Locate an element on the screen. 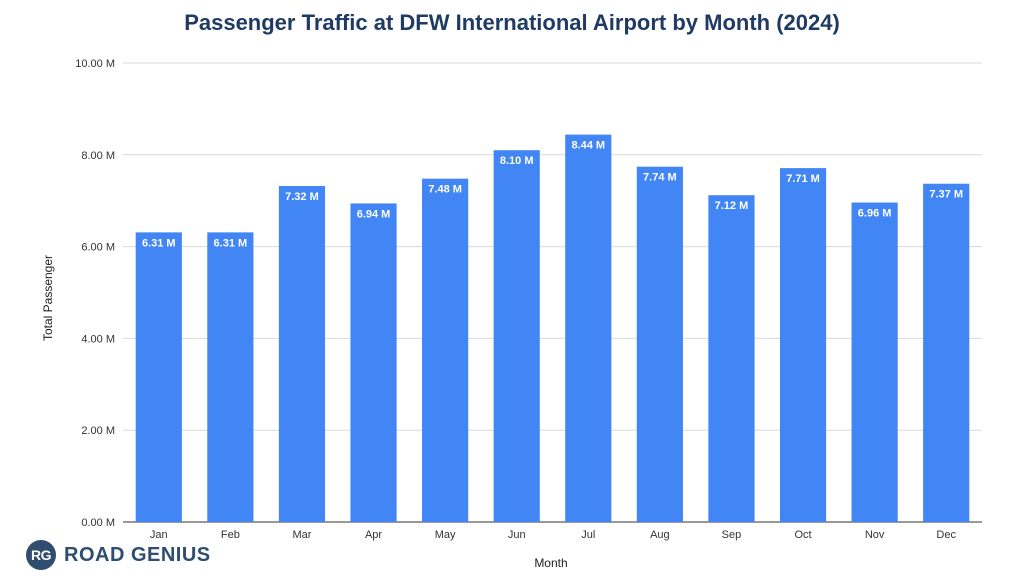 This screenshot has height=582, width=1024. data-label-jan: 6.31 M is located at coordinates (159, 243).